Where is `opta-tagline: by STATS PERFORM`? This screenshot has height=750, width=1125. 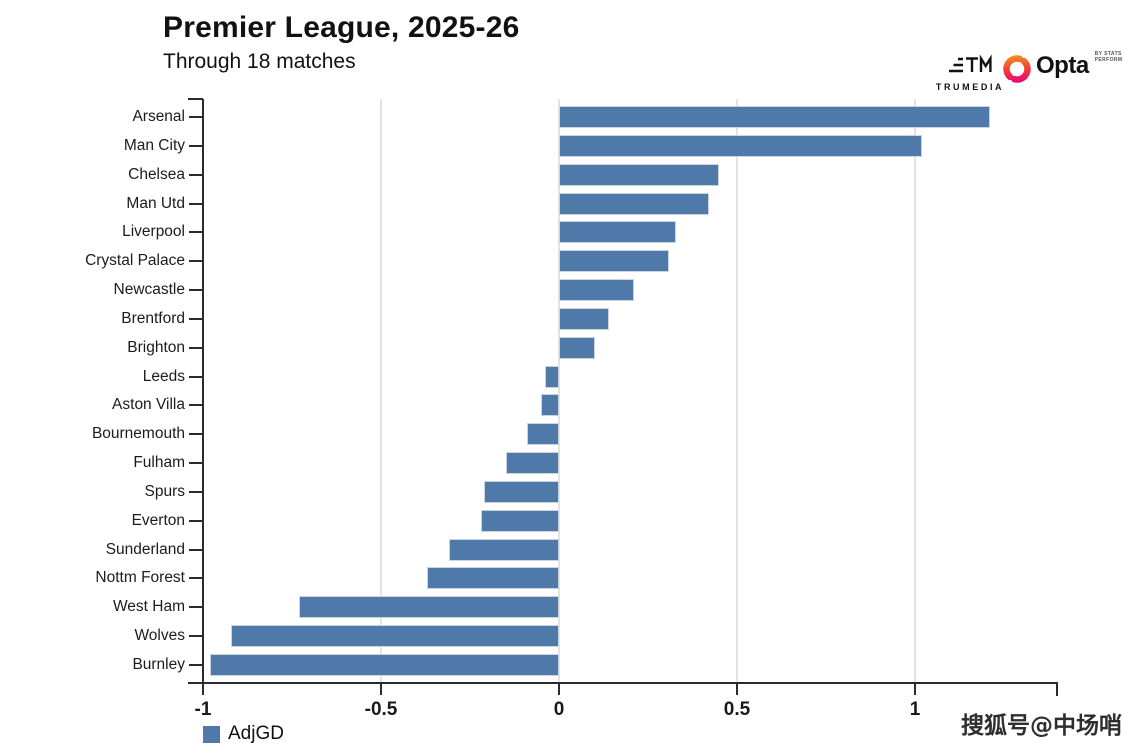
opta-tagline: by STATS PERFORM is located at coordinates (1108, 57).